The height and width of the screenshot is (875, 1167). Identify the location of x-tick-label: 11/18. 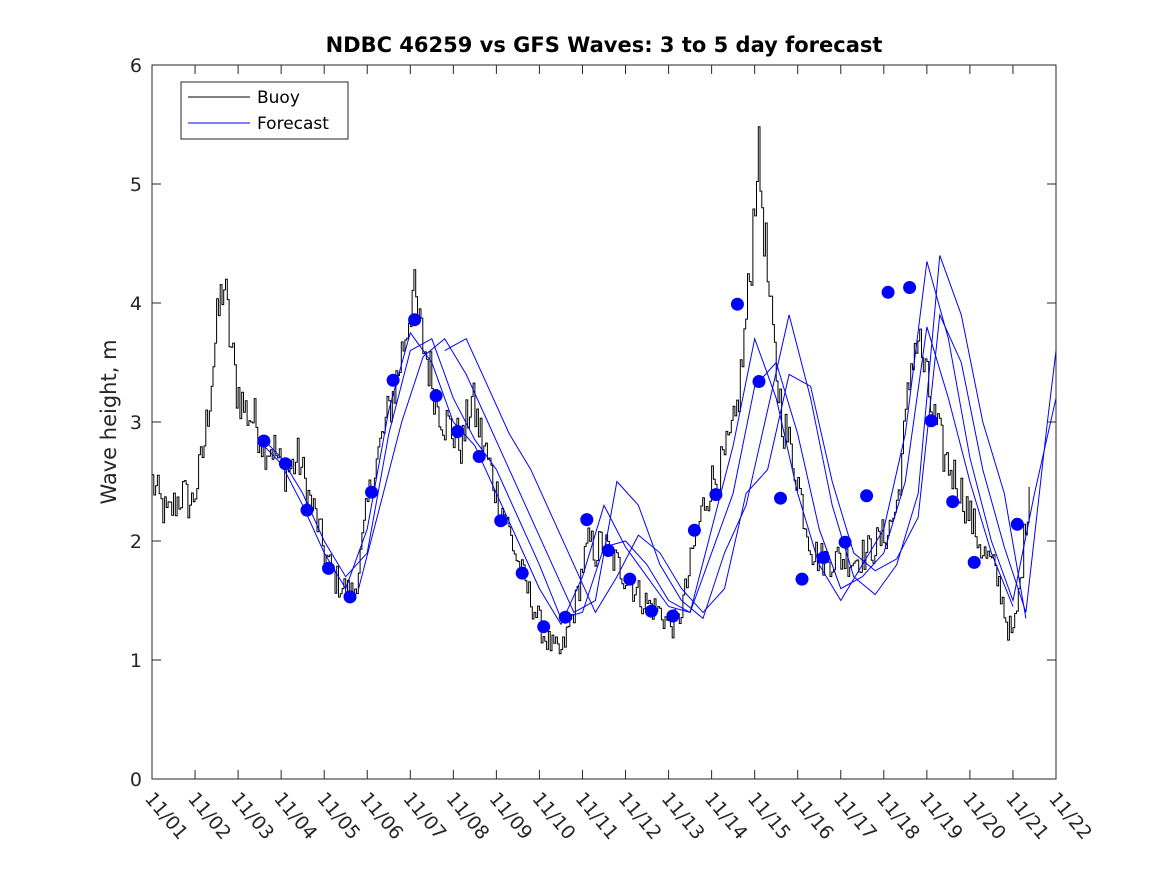
(898, 816).